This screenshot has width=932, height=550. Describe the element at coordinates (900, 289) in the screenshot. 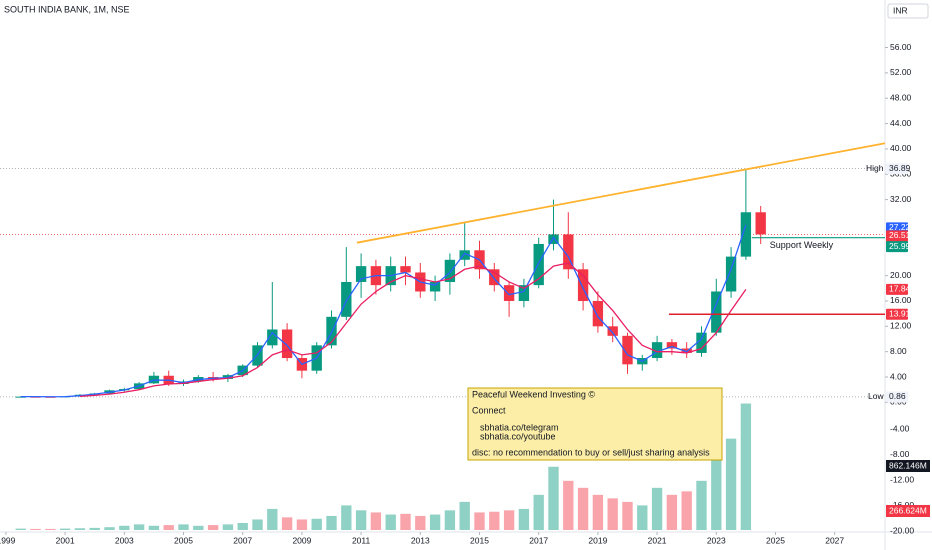

I see `price-tag-label: 17.84` at that location.